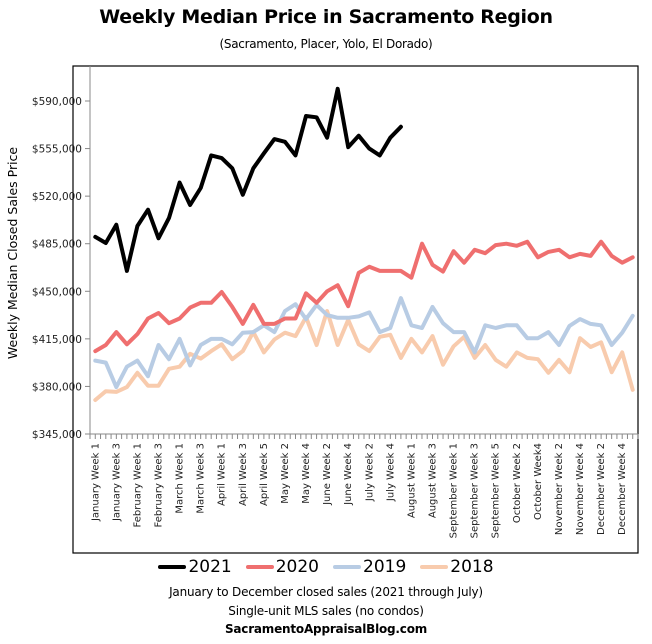  Describe the element at coordinates (57, 292) in the screenshot. I see `y-tick-label: $450,000` at that location.